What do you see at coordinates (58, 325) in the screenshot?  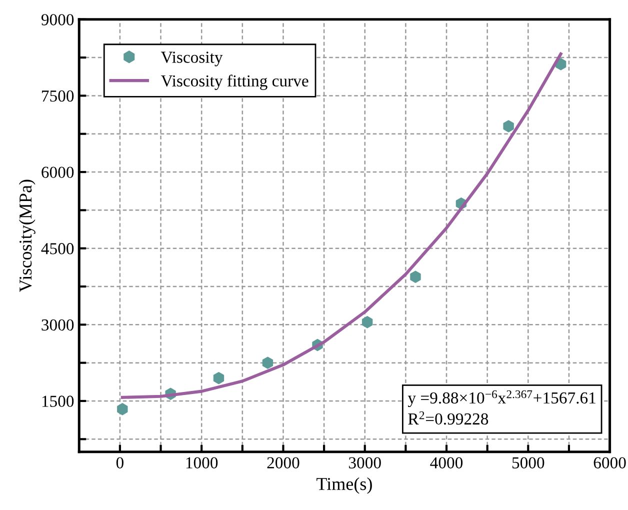 I see `y-tick-label: 3000` at bounding box center [58, 325].